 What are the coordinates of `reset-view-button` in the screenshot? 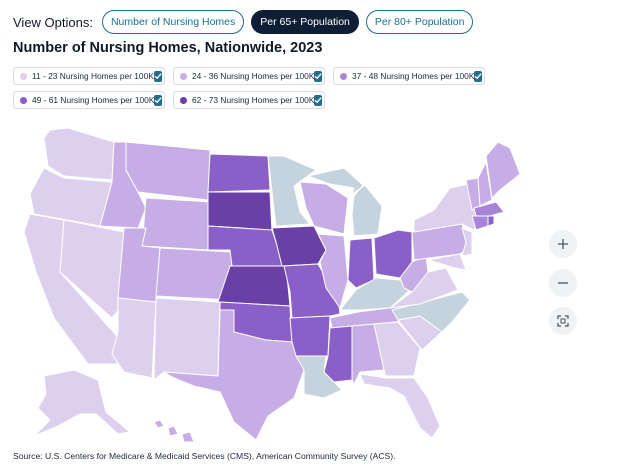 It's located at (563, 321).